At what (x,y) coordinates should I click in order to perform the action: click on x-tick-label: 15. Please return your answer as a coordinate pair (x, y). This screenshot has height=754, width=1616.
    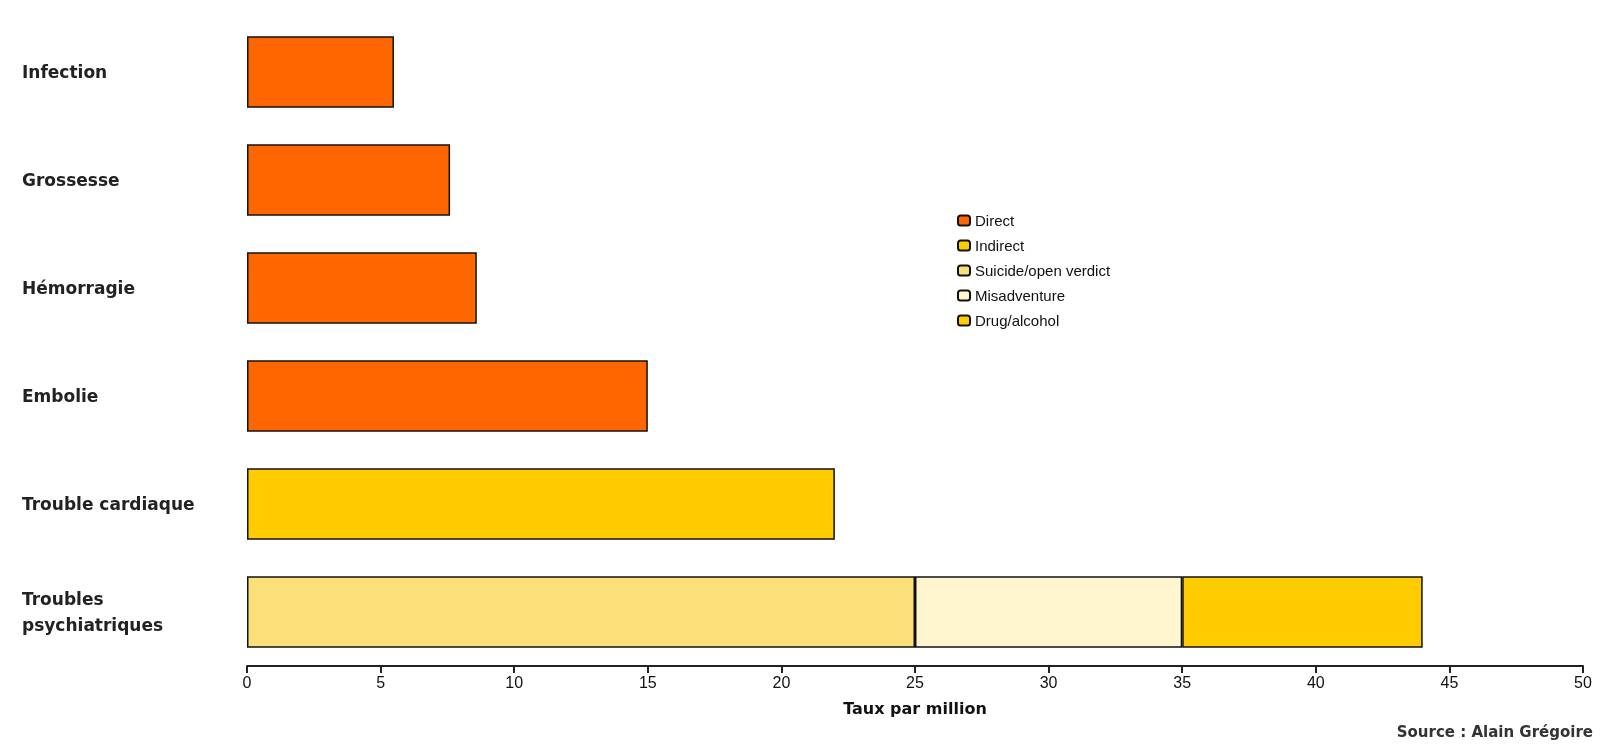
    Looking at the image, I should click on (647, 682).